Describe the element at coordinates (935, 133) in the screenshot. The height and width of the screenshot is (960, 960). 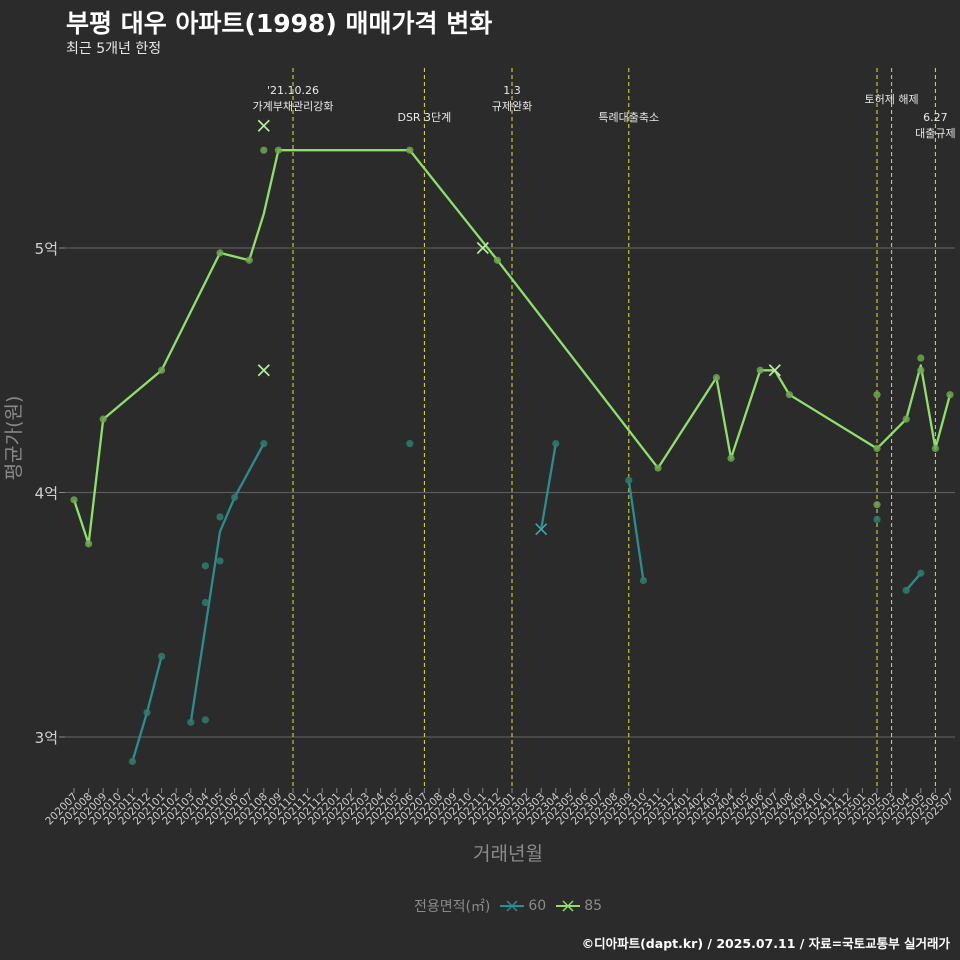
I see `event-annotation: 대출규제` at that location.